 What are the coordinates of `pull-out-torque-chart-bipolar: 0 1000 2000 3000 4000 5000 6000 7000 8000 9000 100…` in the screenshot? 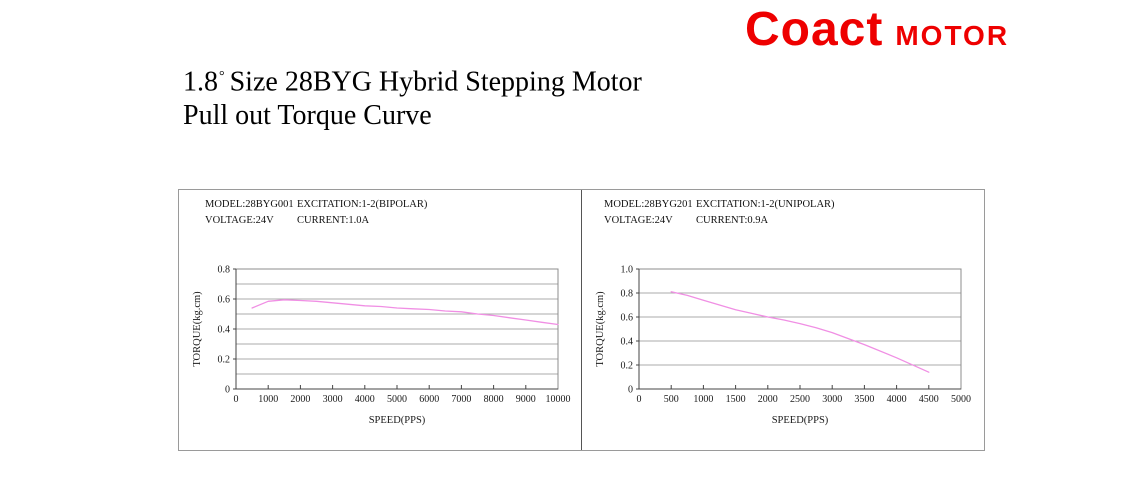 It's located at (381, 346).